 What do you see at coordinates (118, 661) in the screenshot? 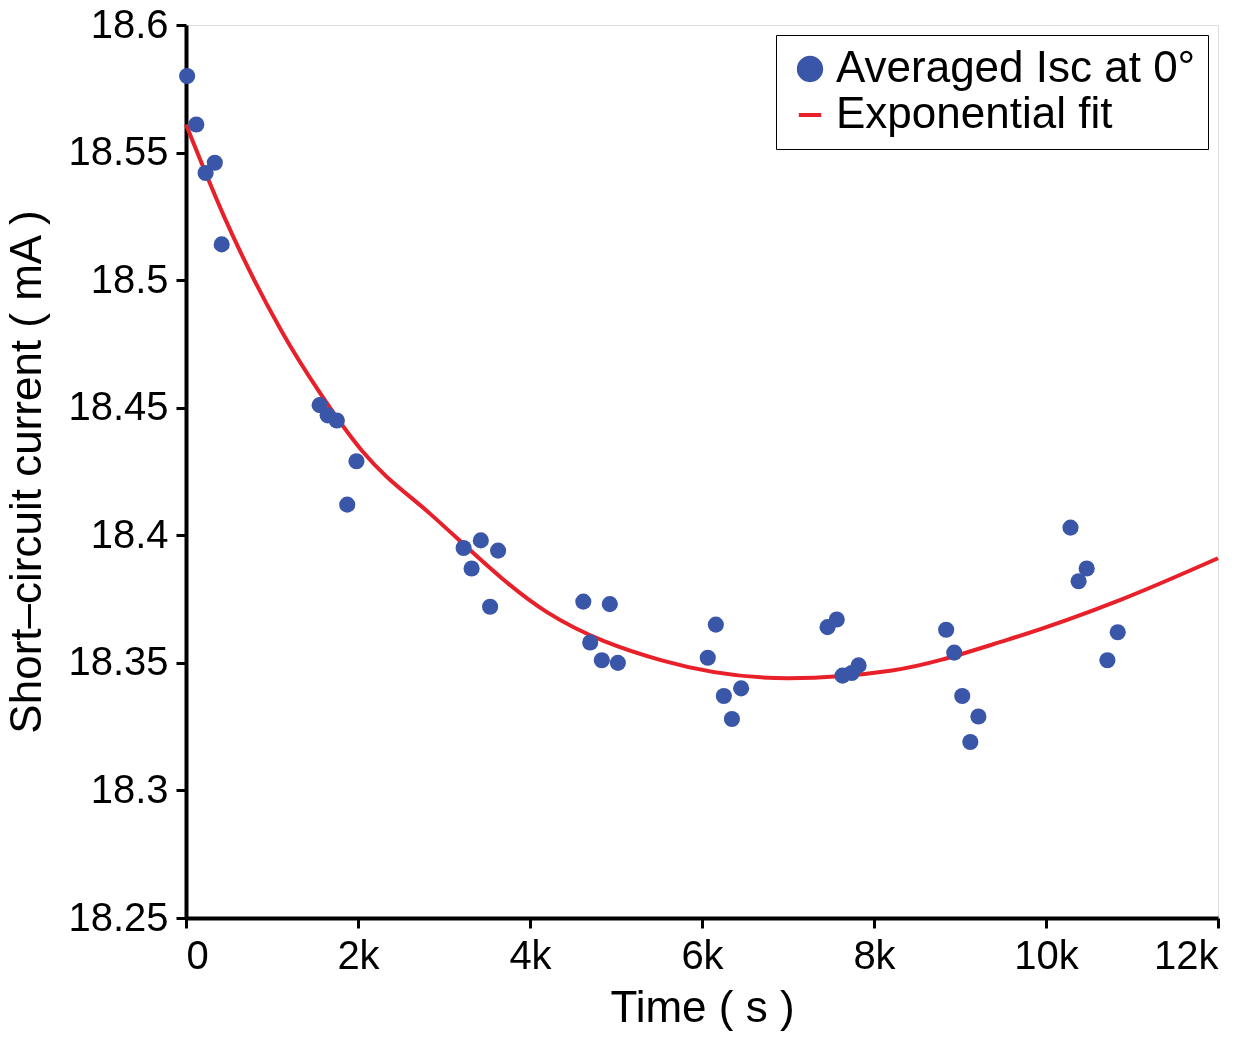
I see `y-tick-label: 18.35` at bounding box center [118, 661].